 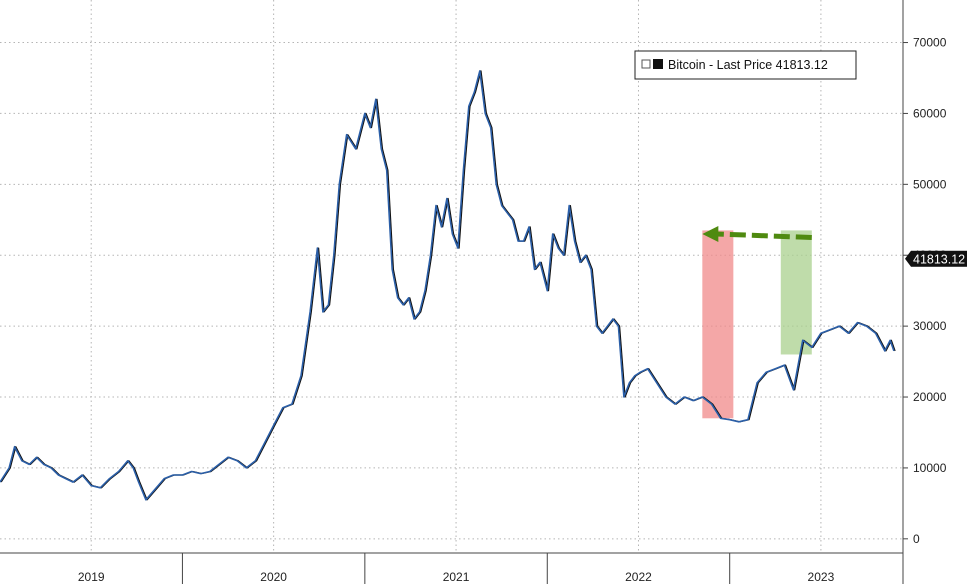 I want to click on legend-expand-icon, so click(x=646, y=64).